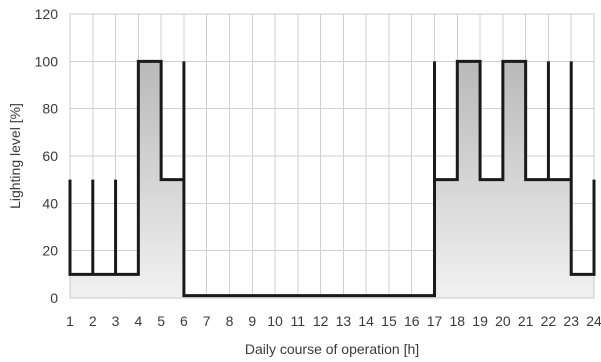 Image resolution: width=601 pixels, height=362 pixels. Describe the element at coordinates (333, 321) in the screenshot. I see `x-axis-tick-labels: 1 2 3 4 5 6 7 8 9 10 11 12 13 14 15 16 17 18 19 20 21 22 23 24` at that location.